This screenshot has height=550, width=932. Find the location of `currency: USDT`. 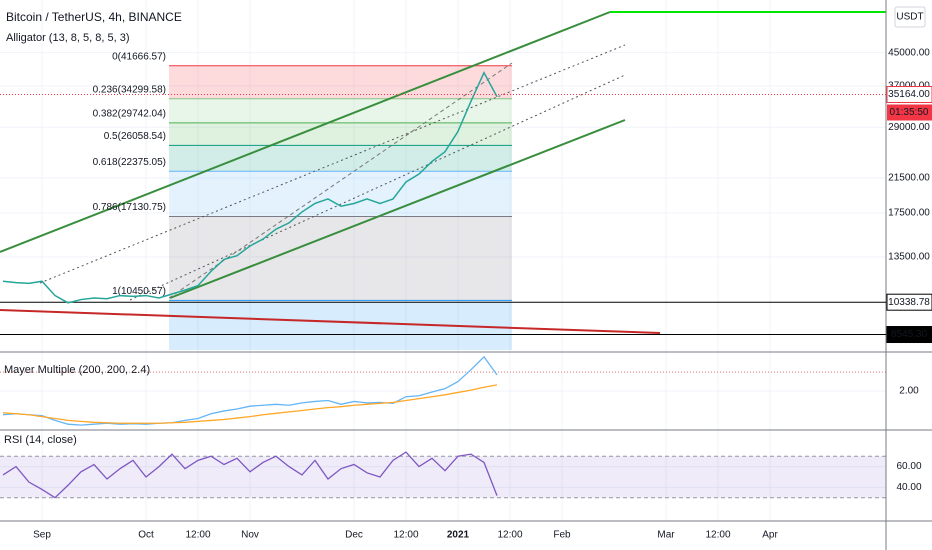

currency: USDT is located at coordinates (909, 17).